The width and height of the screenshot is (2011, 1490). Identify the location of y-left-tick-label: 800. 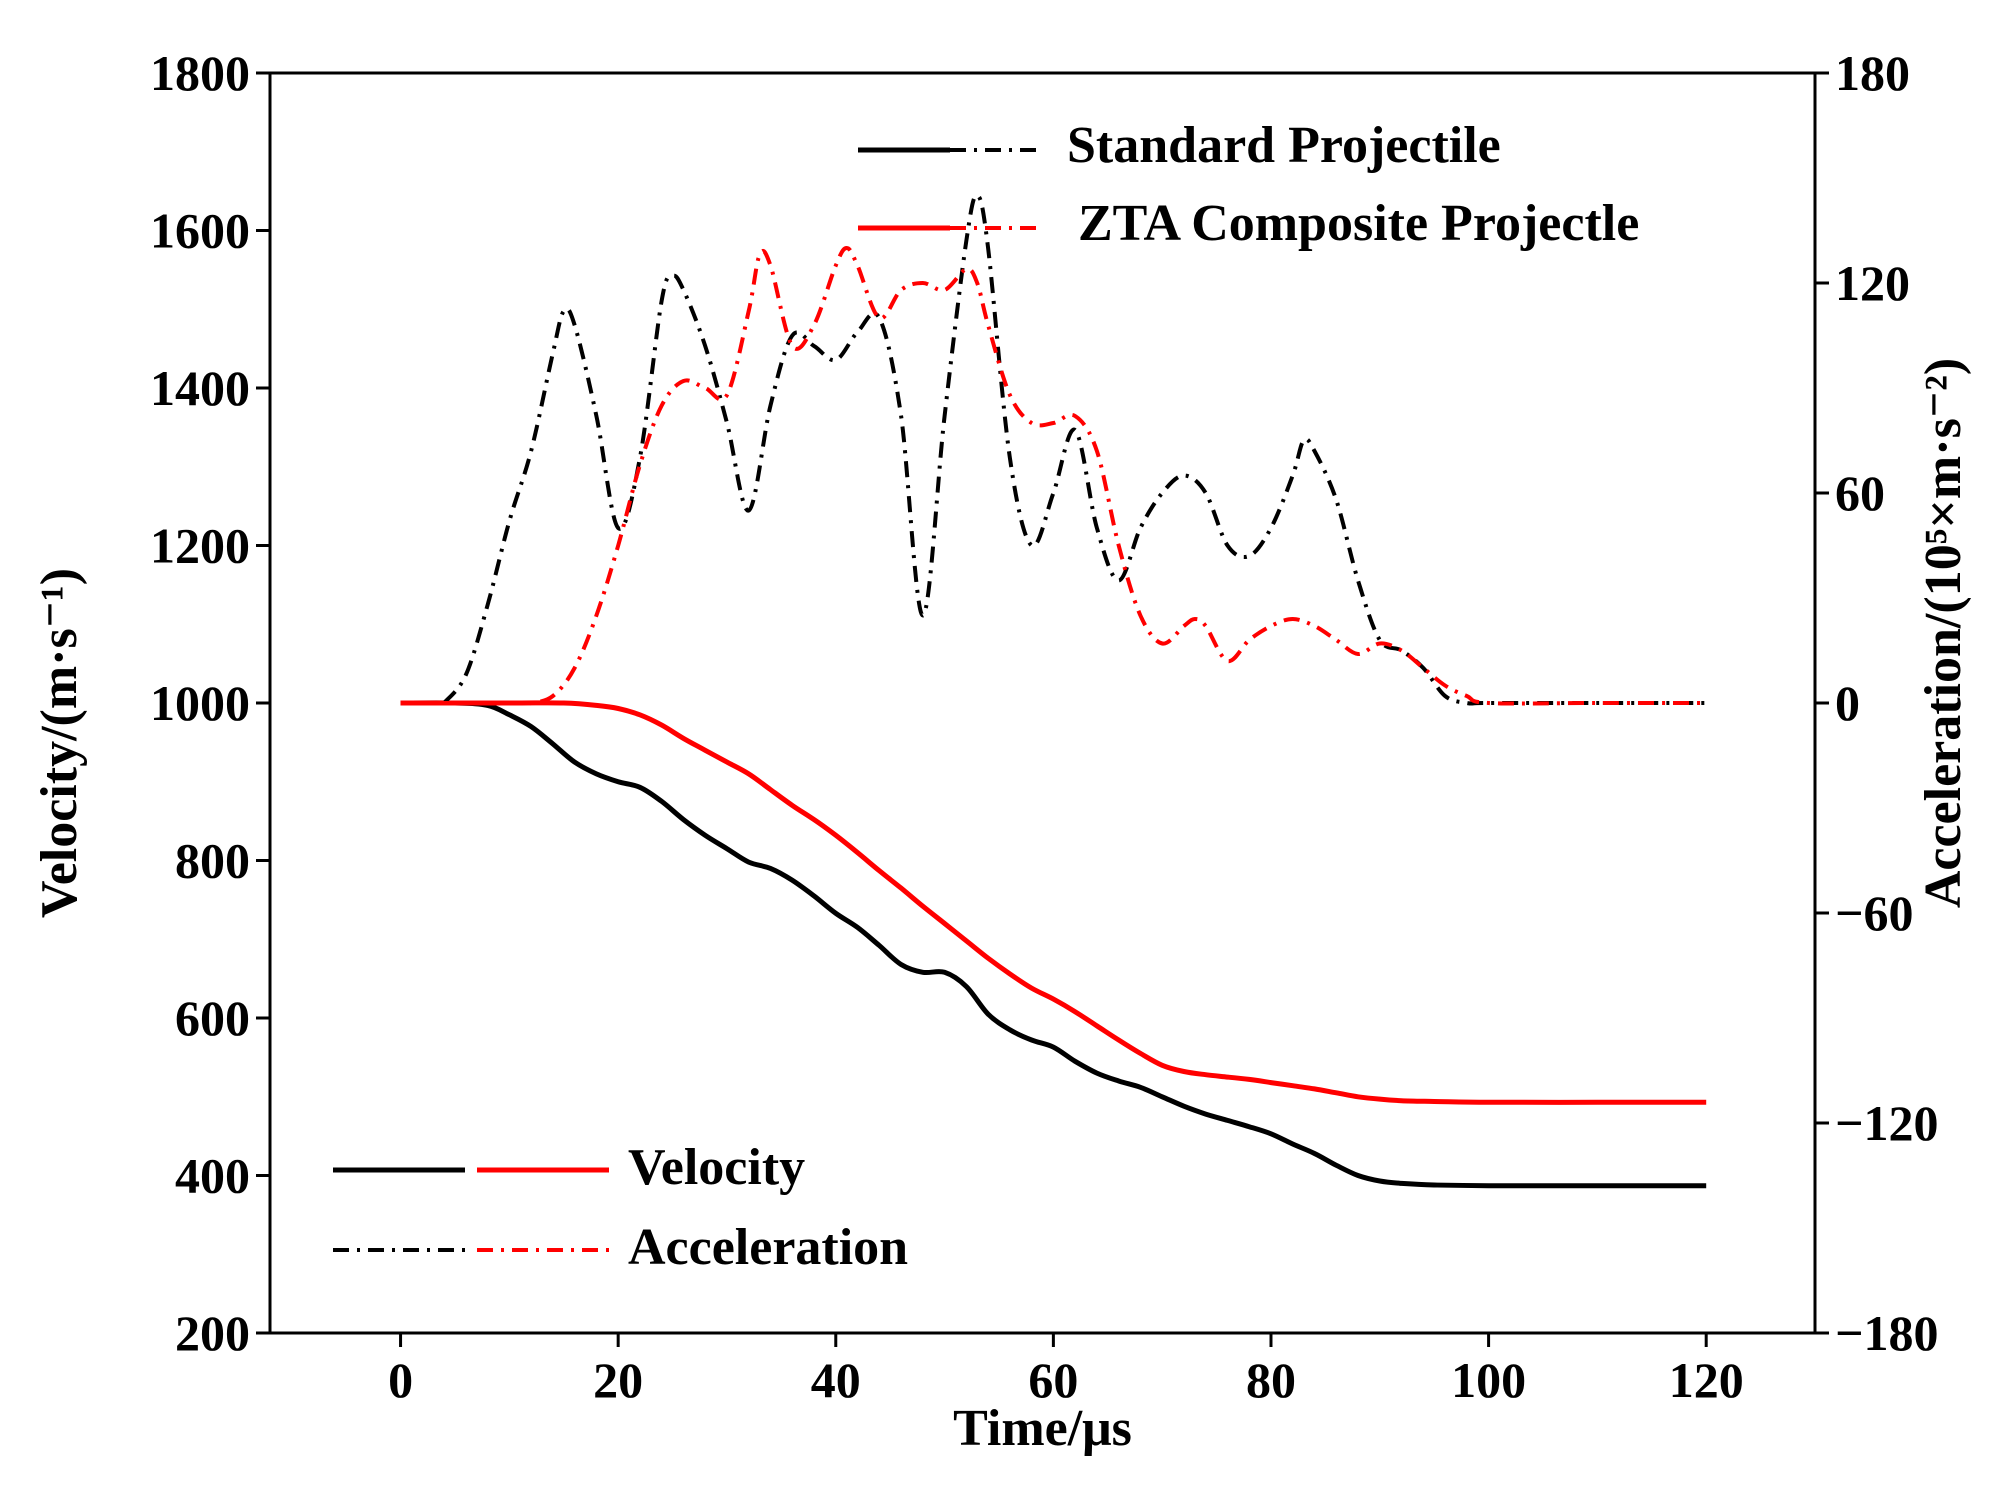
(212, 861).